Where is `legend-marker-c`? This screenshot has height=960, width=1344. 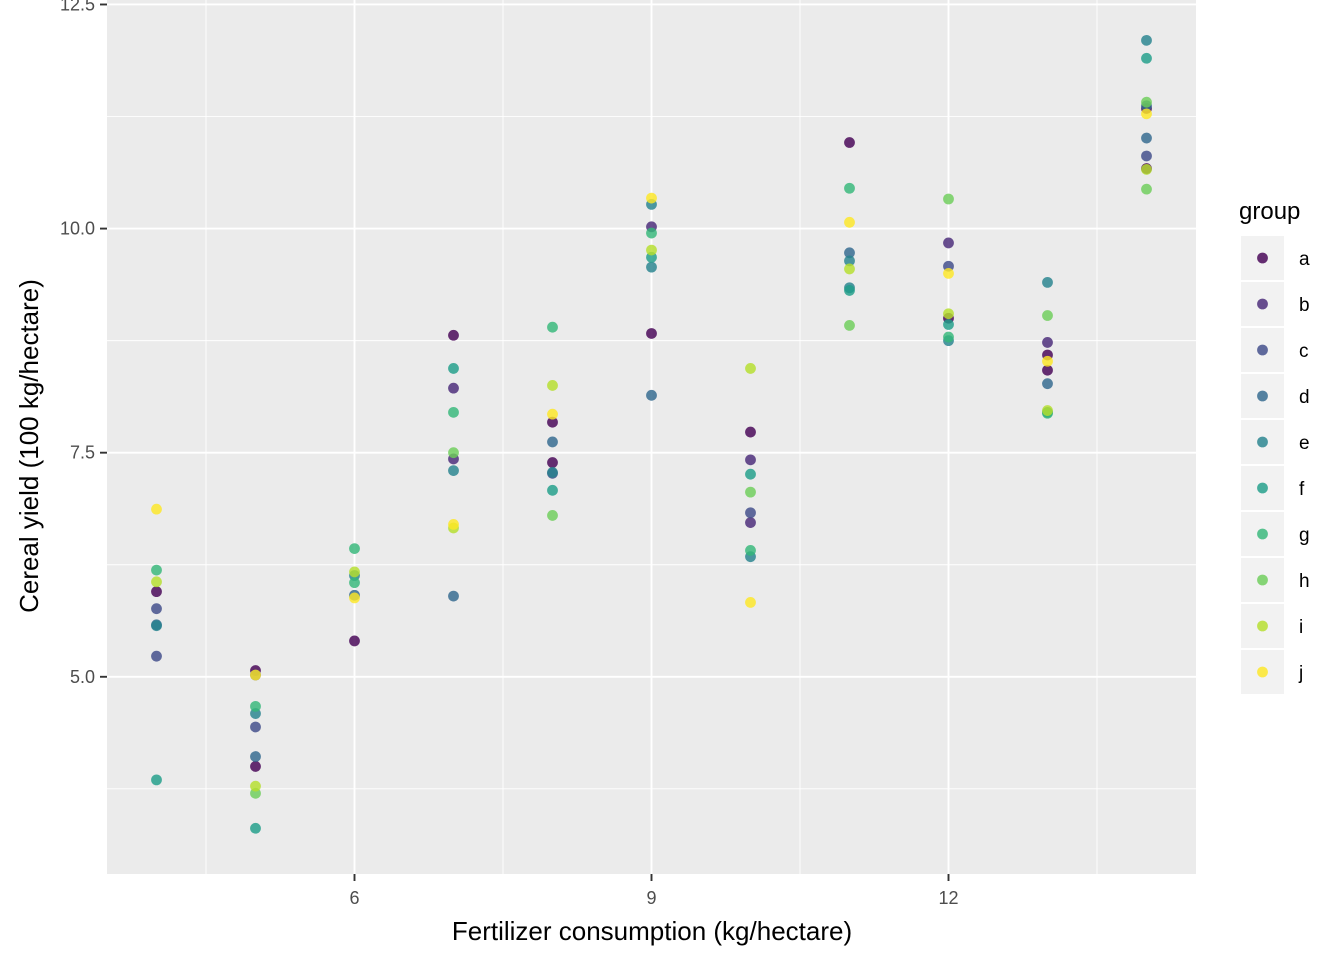
legend-marker-c is located at coordinates (1262, 350).